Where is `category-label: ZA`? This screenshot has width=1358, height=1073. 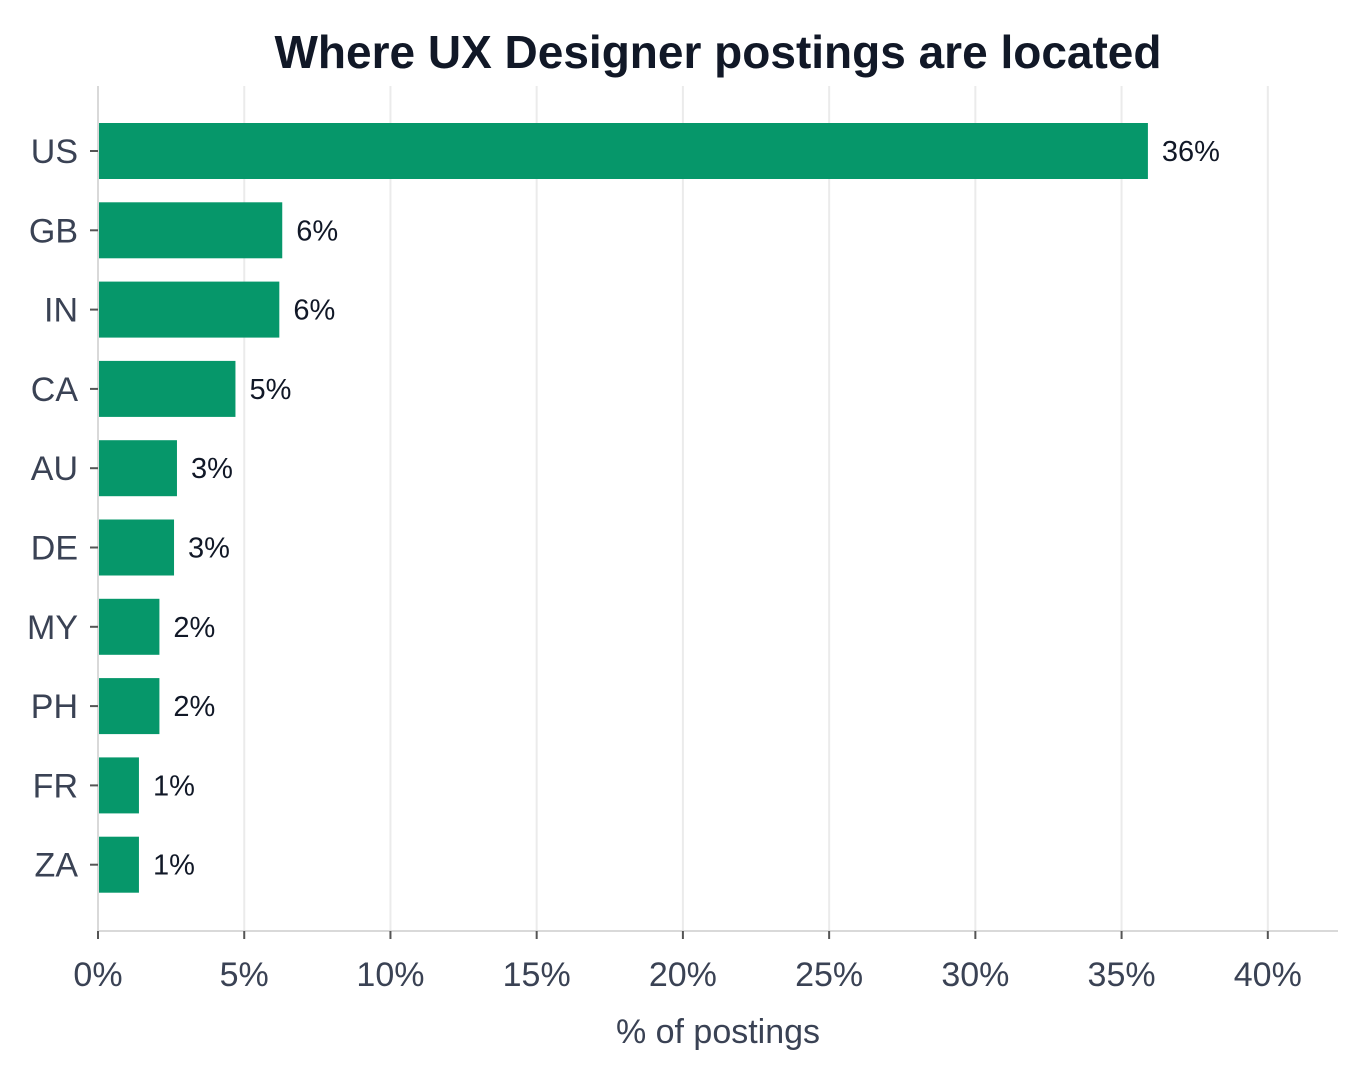
category-label: ZA is located at coordinates (57, 866).